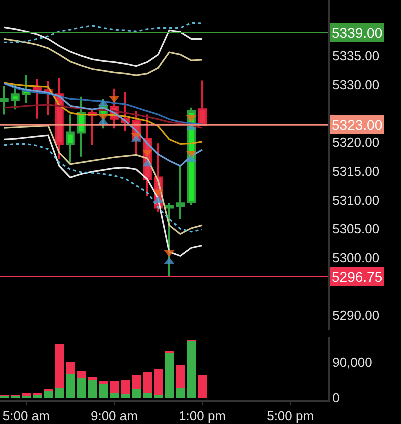 The height and width of the screenshot is (424, 401). I want to click on y-tick-label: 5305.00, so click(356, 229).